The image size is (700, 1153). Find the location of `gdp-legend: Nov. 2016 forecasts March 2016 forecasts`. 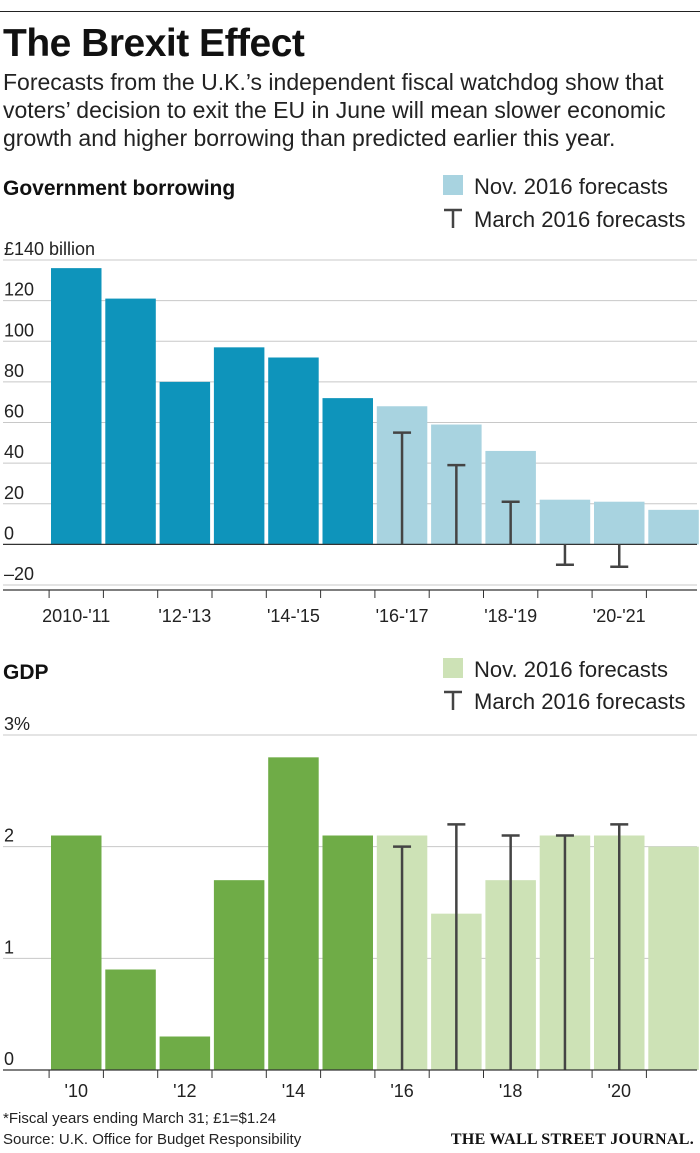

gdp-legend: Nov. 2016 forecasts March 2016 forecasts is located at coordinates (564, 685).